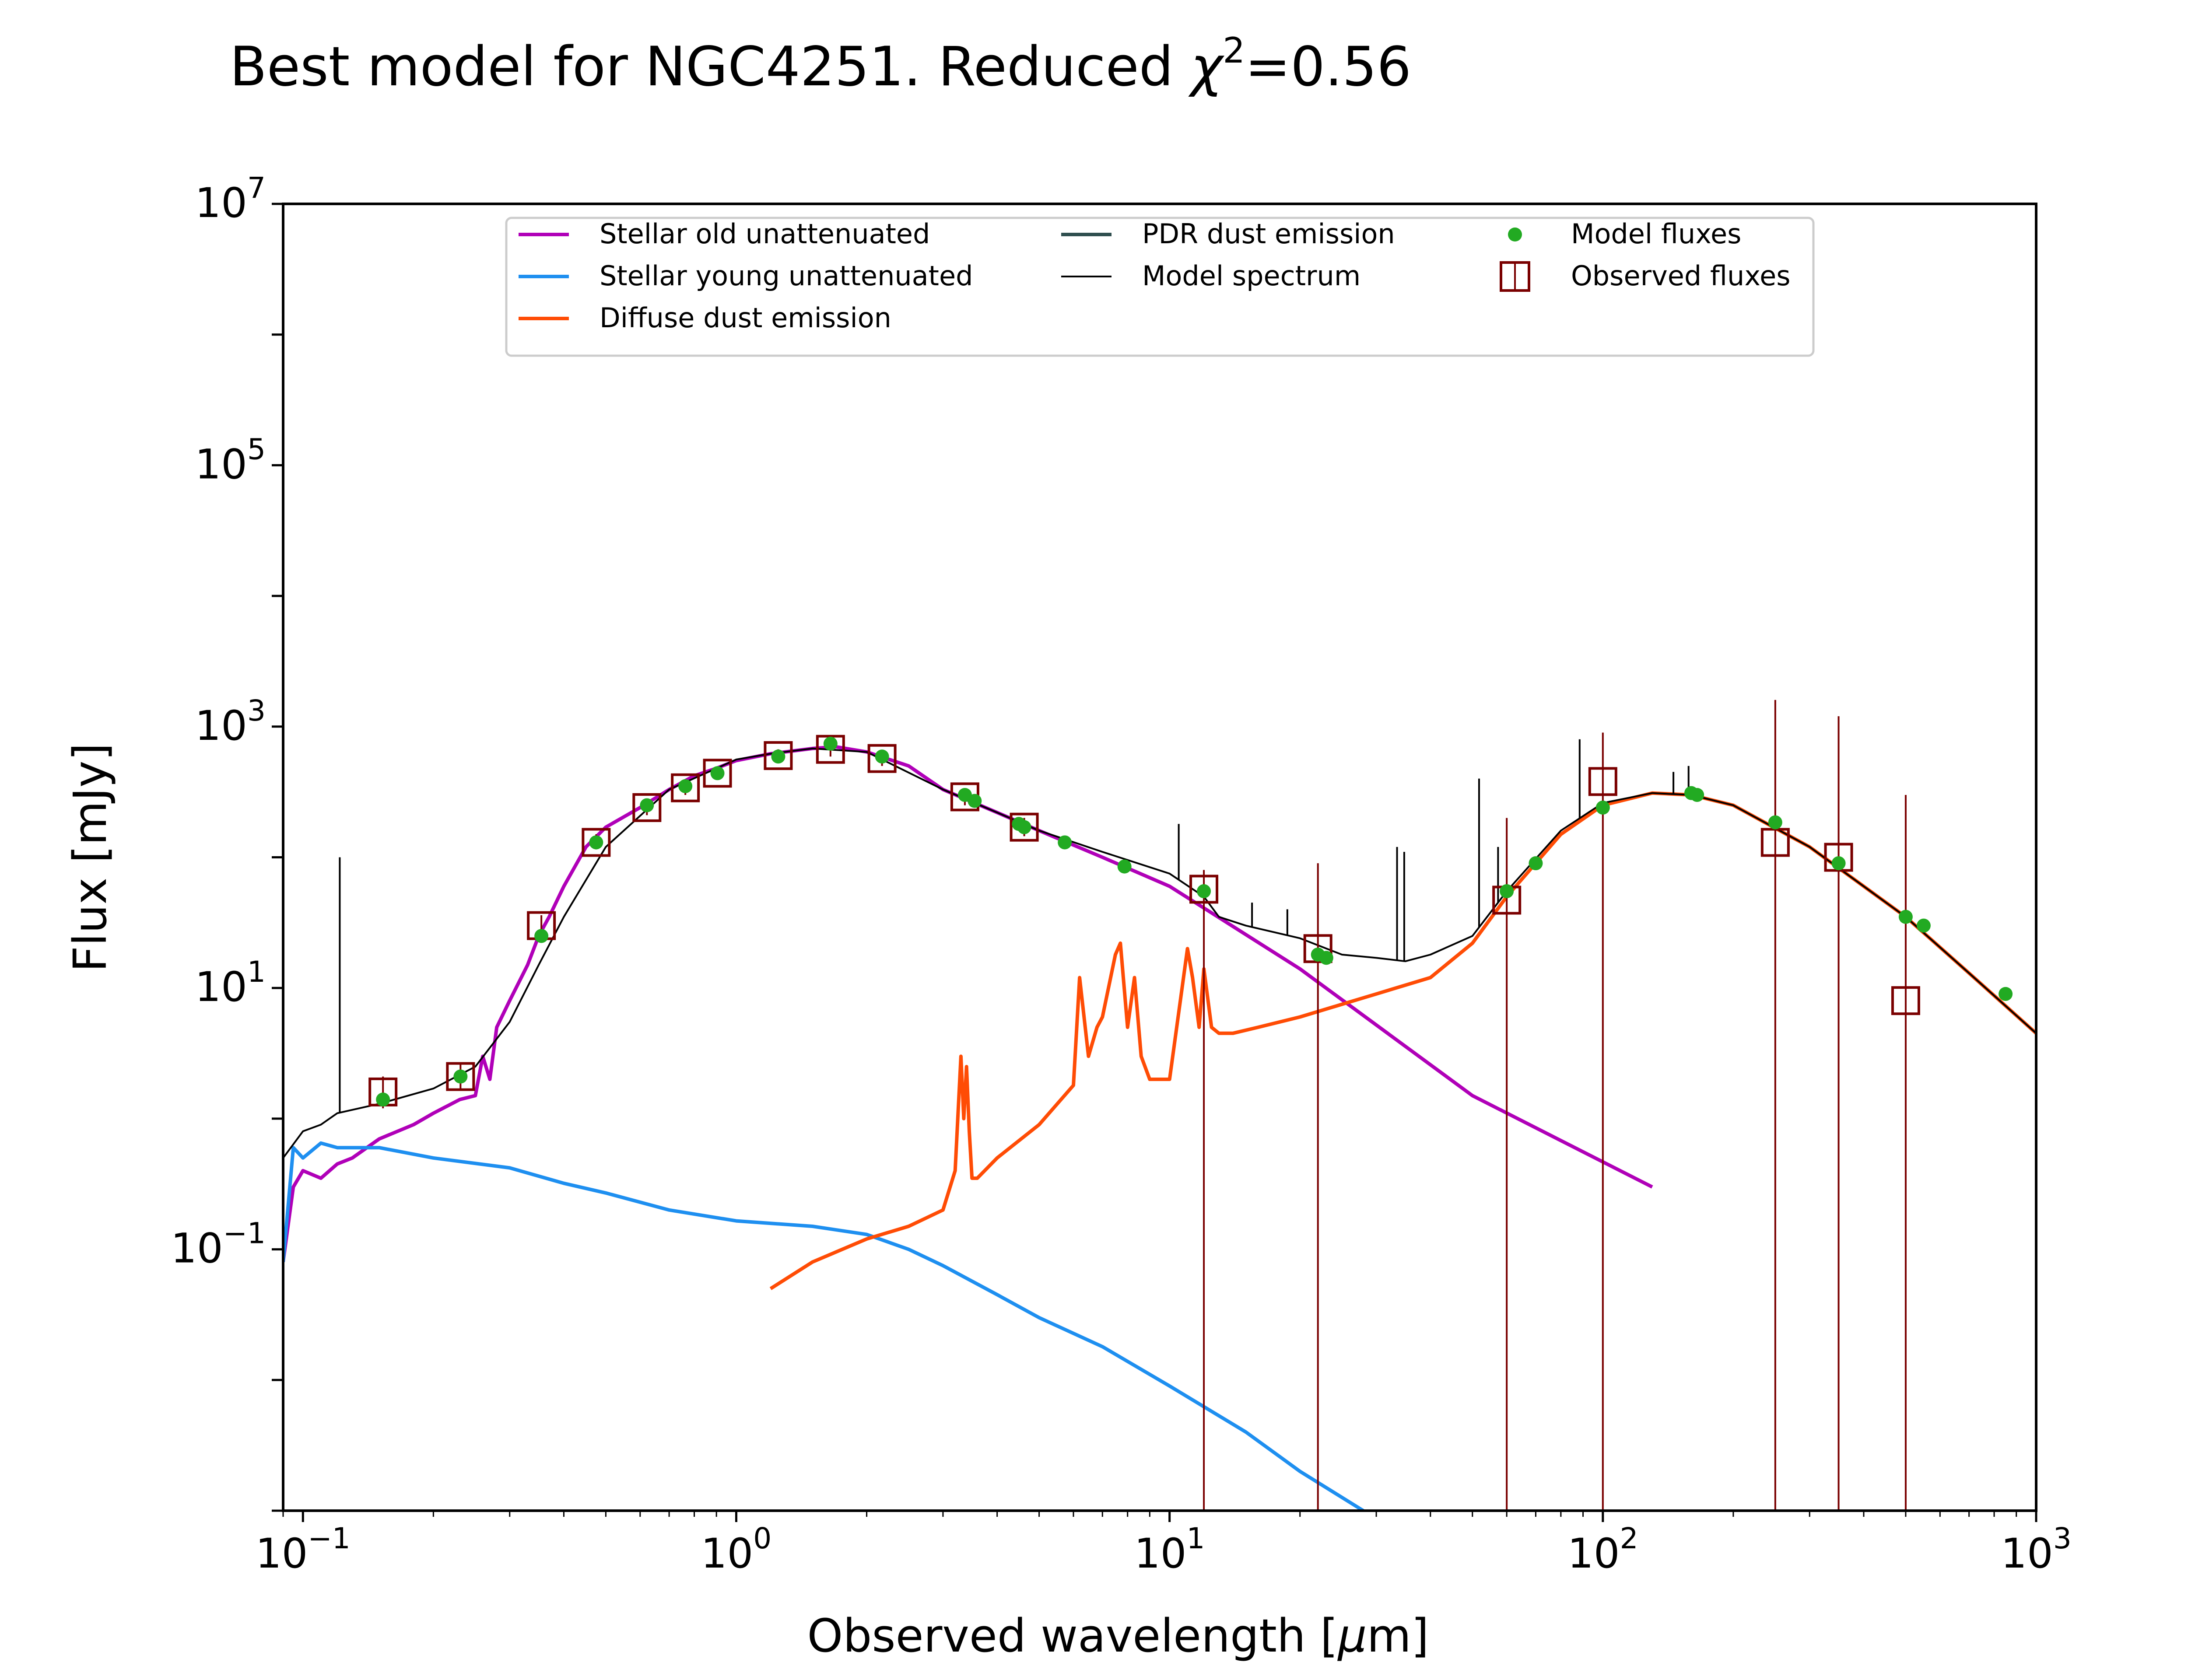  I want to click on legend-label-observed-fluxes: Observed fluxes, so click(1681, 276).